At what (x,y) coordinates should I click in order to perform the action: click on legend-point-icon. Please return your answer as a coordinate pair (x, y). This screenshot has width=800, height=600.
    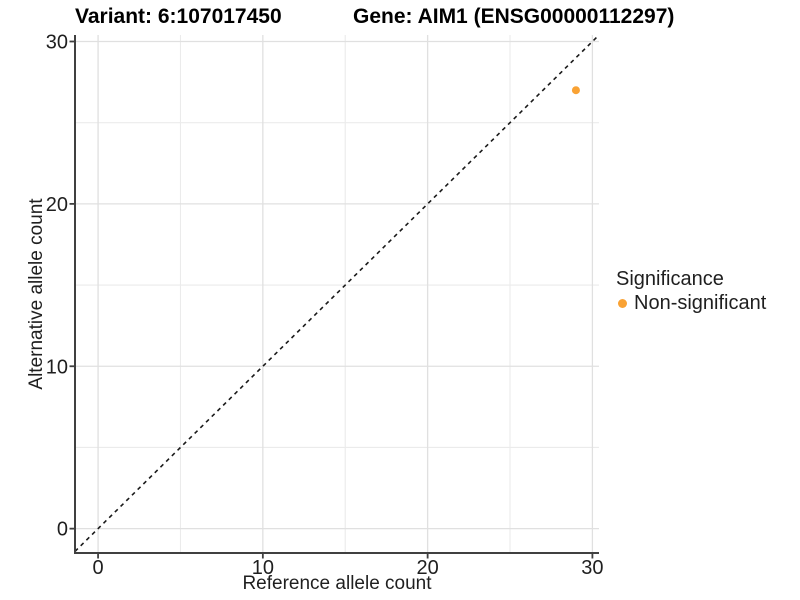
    Looking at the image, I should click on (622, 303).